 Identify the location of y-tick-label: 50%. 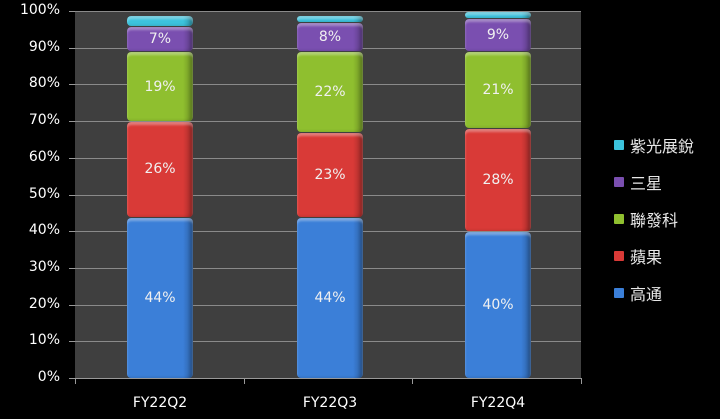
(44, 193).